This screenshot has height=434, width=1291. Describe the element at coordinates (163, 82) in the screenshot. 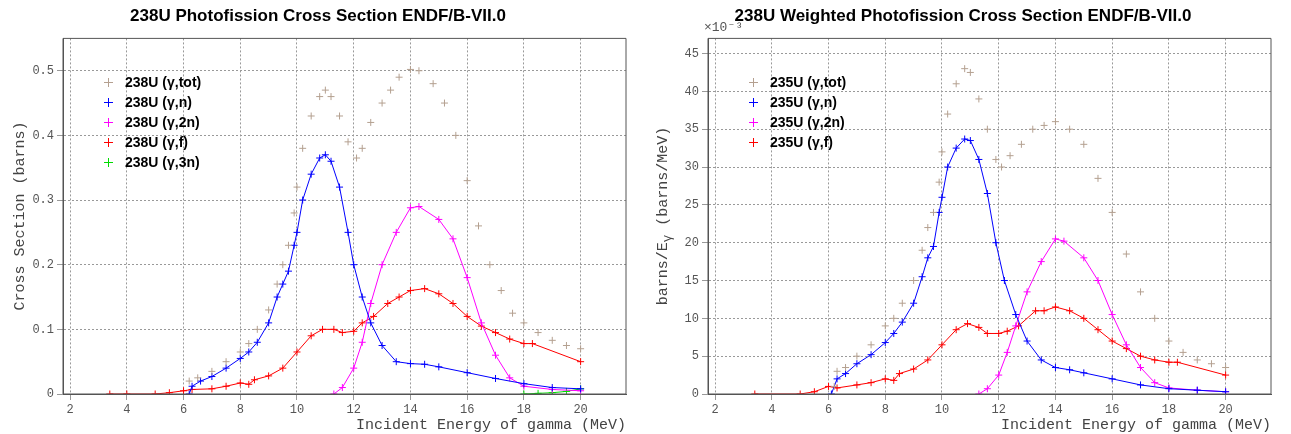

I see `legend-label: 238U (γ,tot)` at that location.